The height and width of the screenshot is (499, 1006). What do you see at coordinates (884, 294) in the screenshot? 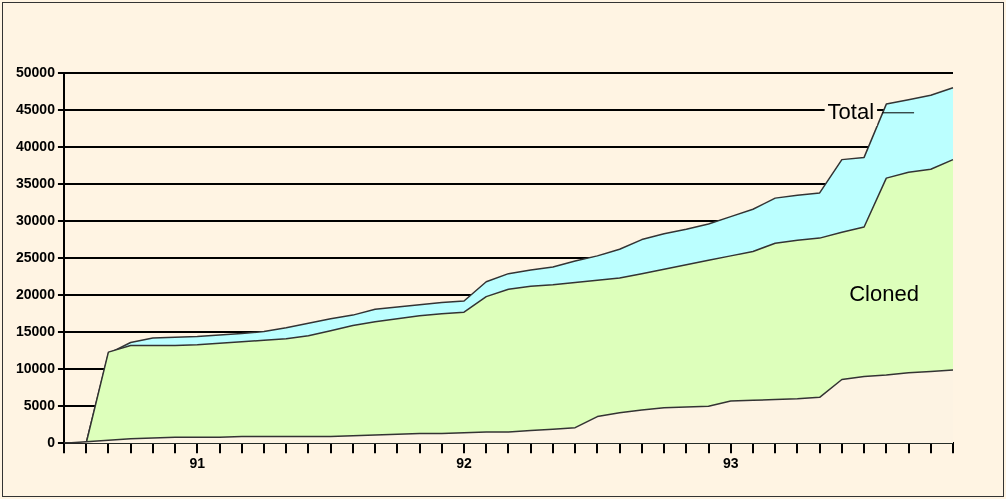
I see `series-label: Cloned` at bounding box center [884, 294].